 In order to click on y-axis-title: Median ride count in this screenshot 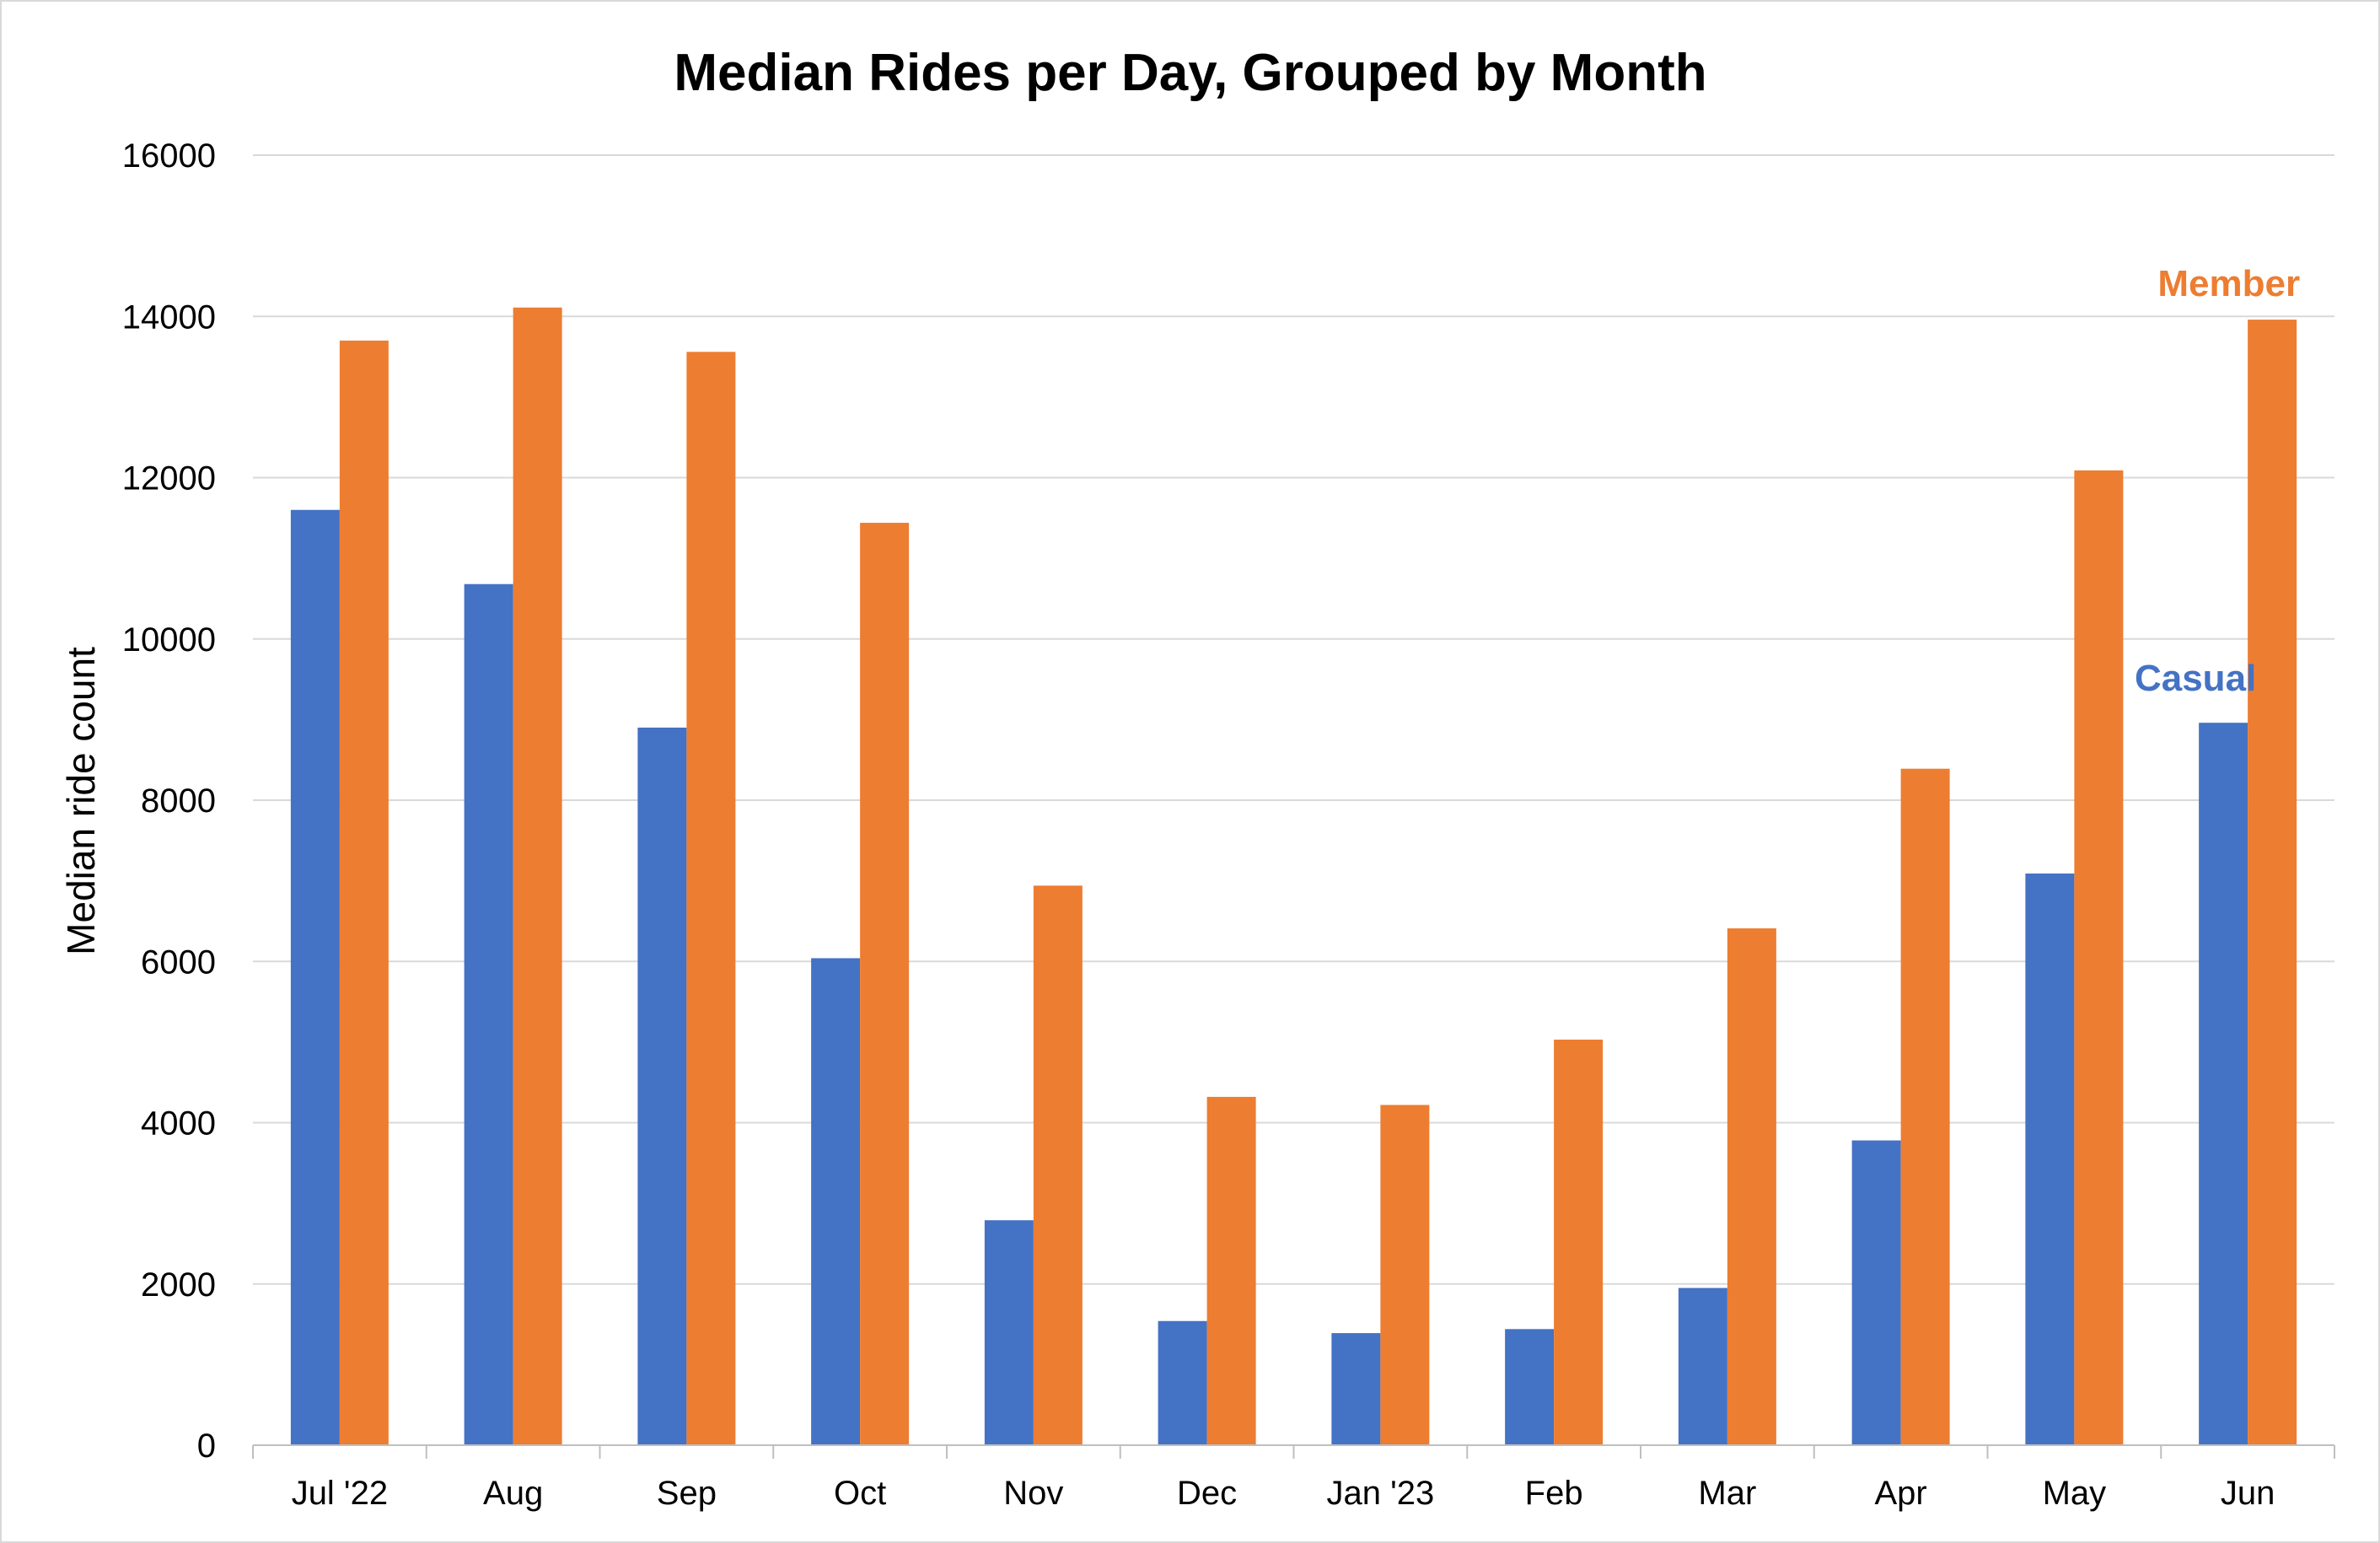, I will do `click(81, 801)`.